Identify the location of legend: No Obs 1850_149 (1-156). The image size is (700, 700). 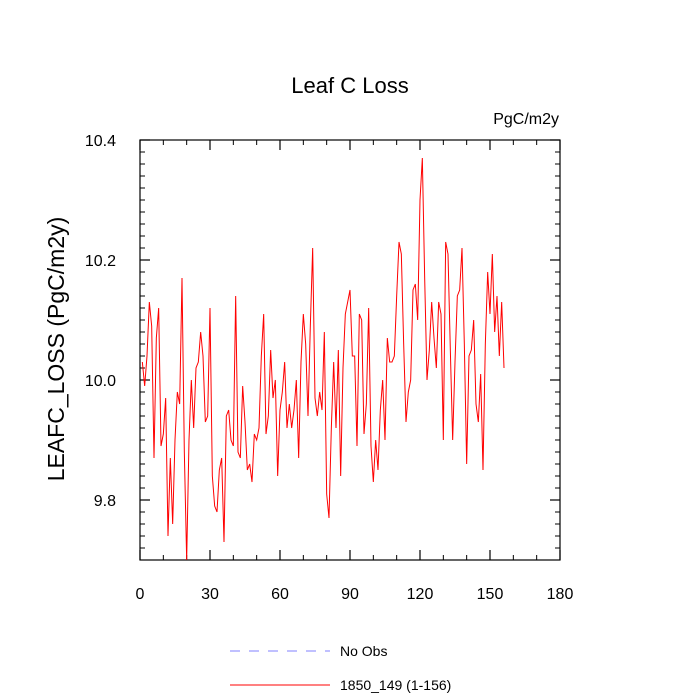
(340, 668).